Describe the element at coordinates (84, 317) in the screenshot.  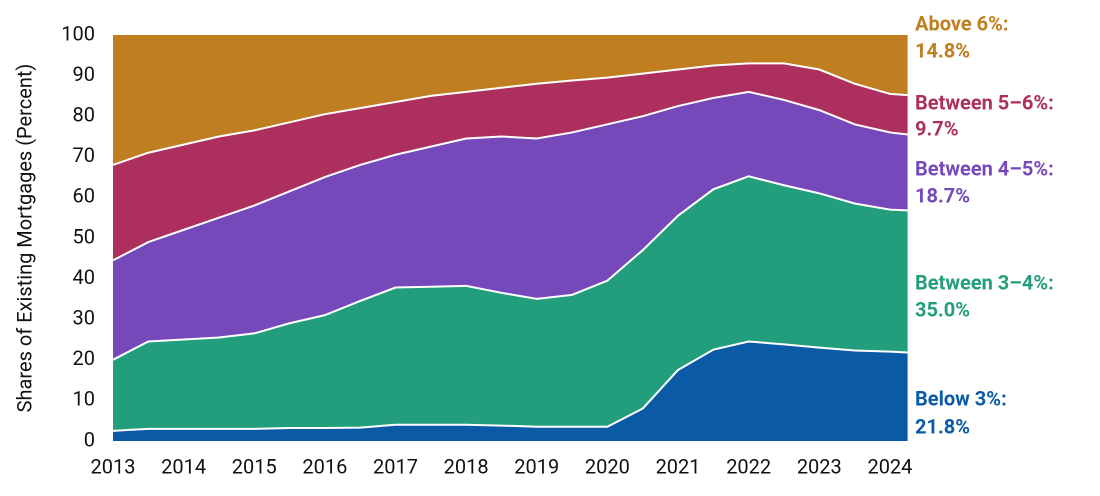
I see `y-tick-label: 30` at that location.